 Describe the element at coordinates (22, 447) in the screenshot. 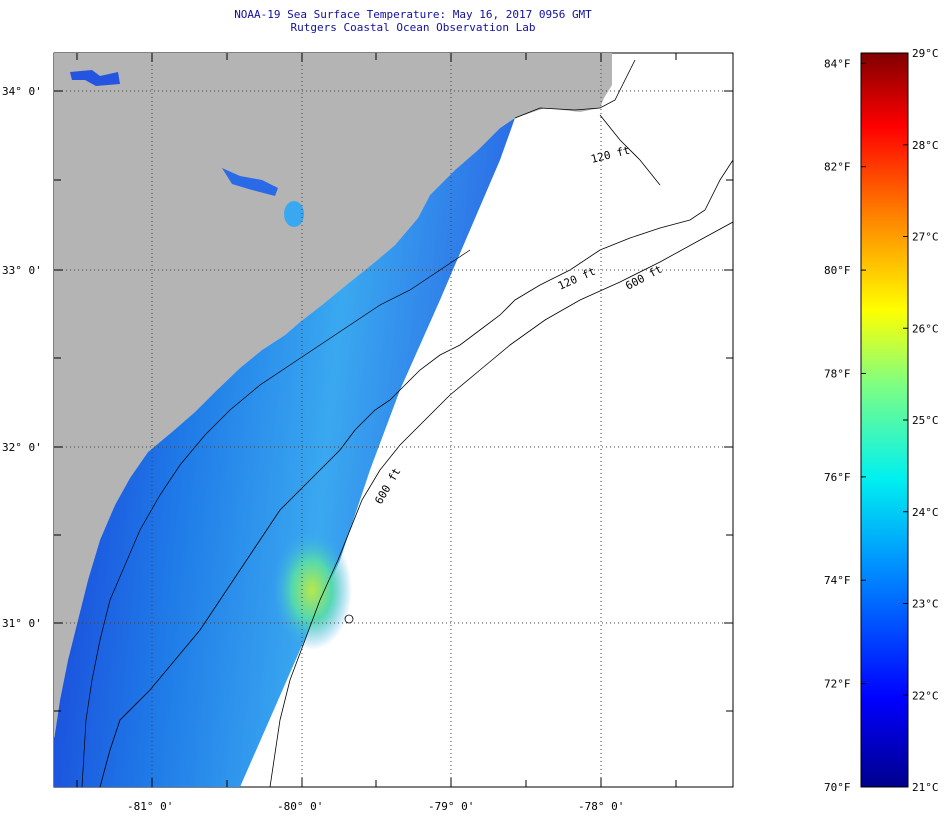

I see `lat-label: 32° 0'` at that location.